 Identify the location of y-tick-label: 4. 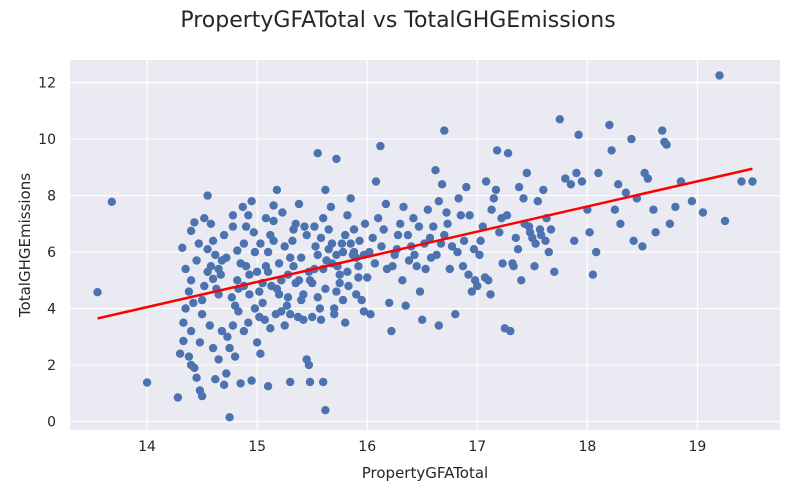
(51, 310).